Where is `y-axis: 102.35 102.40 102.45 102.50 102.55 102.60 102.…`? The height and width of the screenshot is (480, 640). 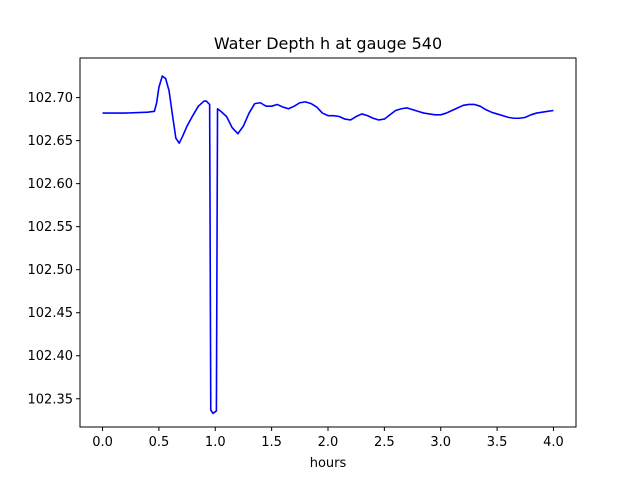 y-axis: 102.35 102.40 102.45 102.50 102.55 102.60 102.… is located at coordinates (54, 249).